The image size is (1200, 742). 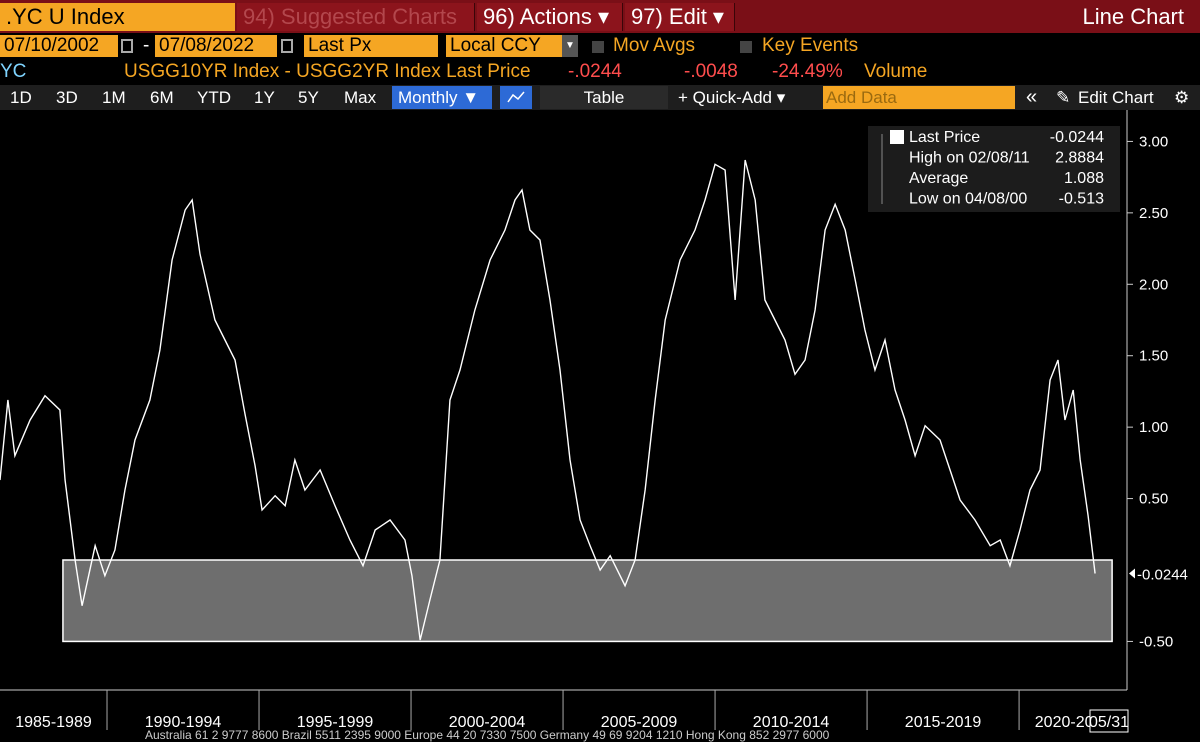 What do you see at coordinates (919, 97) in the screenshot?
I see `add-data-input: Add Data` at bounding box center [919, 97].